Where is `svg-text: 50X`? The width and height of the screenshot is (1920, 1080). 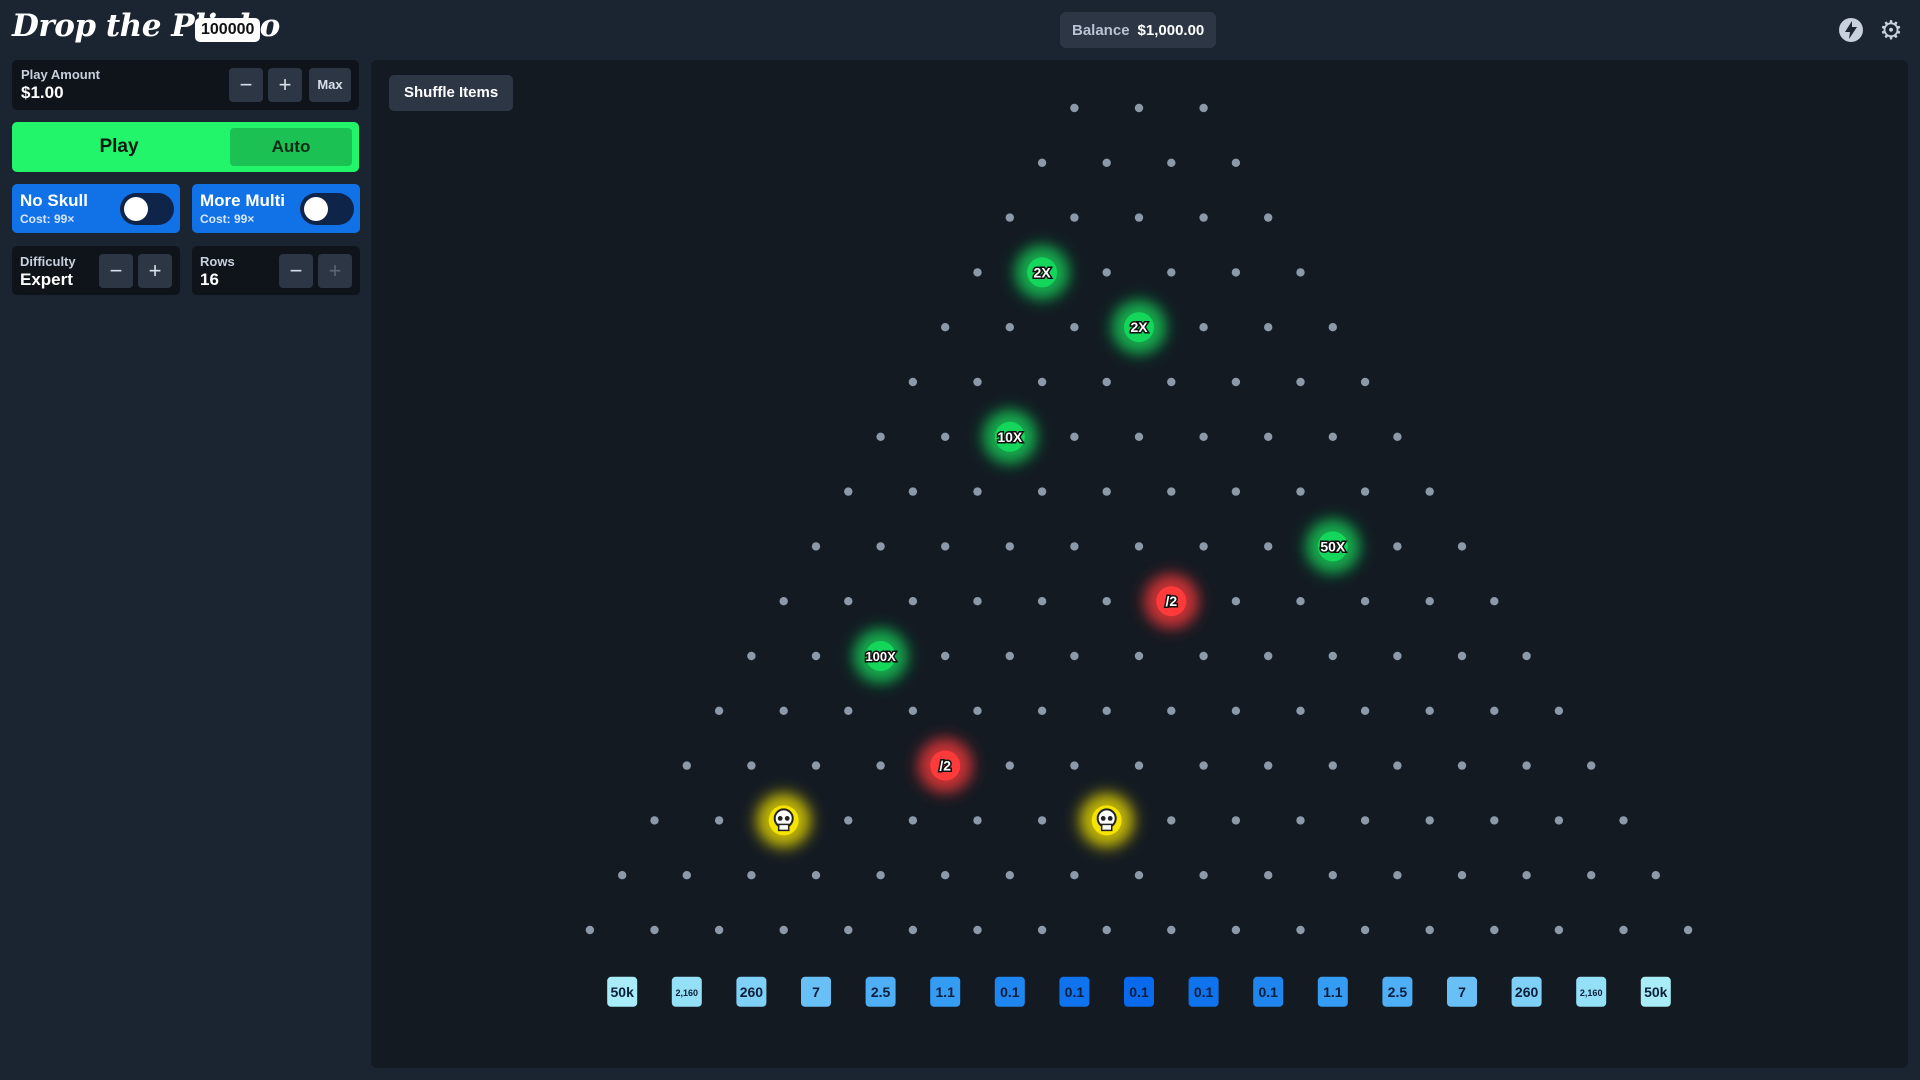 svg-text: 50X is located at coordinates (1333, 546).